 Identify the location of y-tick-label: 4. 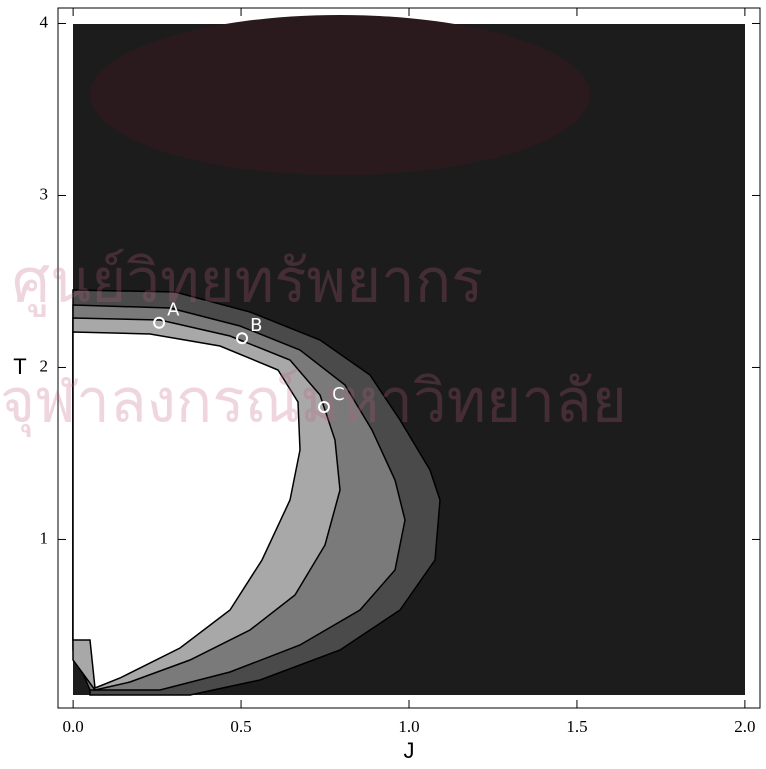
(44, 21).